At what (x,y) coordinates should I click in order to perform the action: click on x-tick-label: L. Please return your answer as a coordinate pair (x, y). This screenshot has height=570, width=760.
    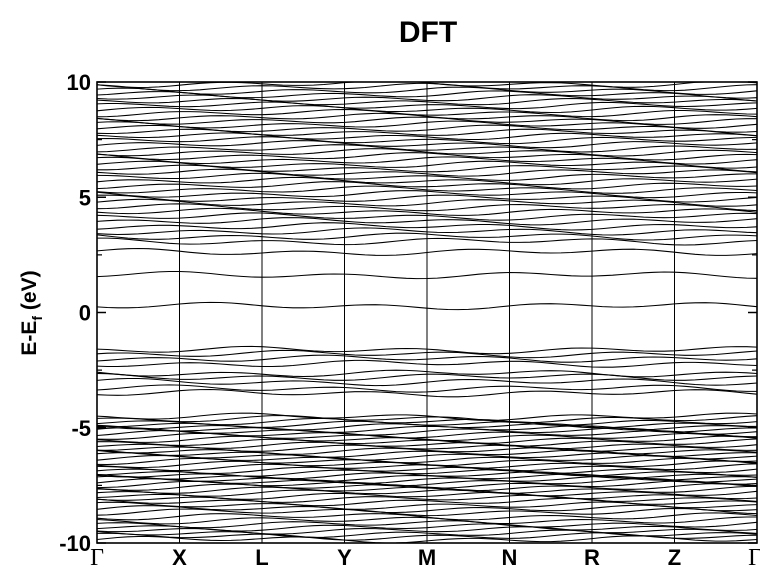
    Looking at the image, I should click on (261, 557).